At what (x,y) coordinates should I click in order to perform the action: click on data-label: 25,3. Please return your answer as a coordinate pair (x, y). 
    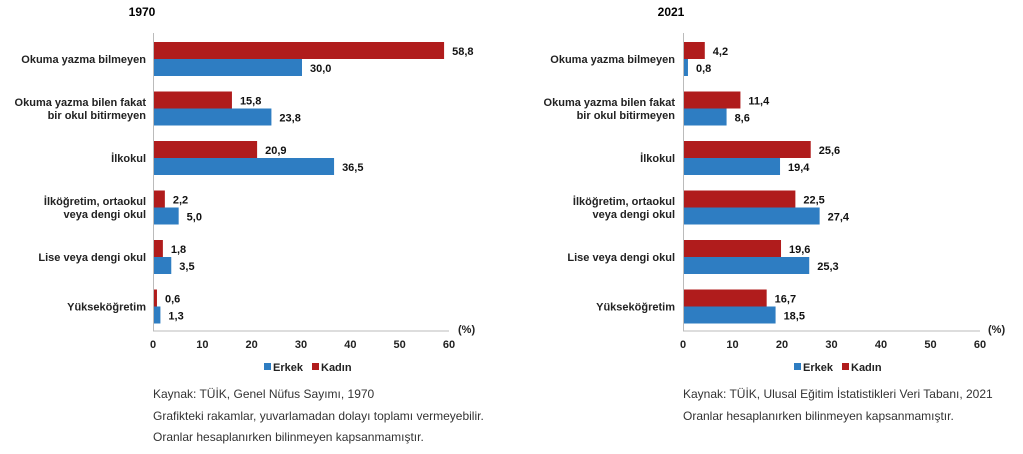
    Looking at the image, I should click on (827, 267).